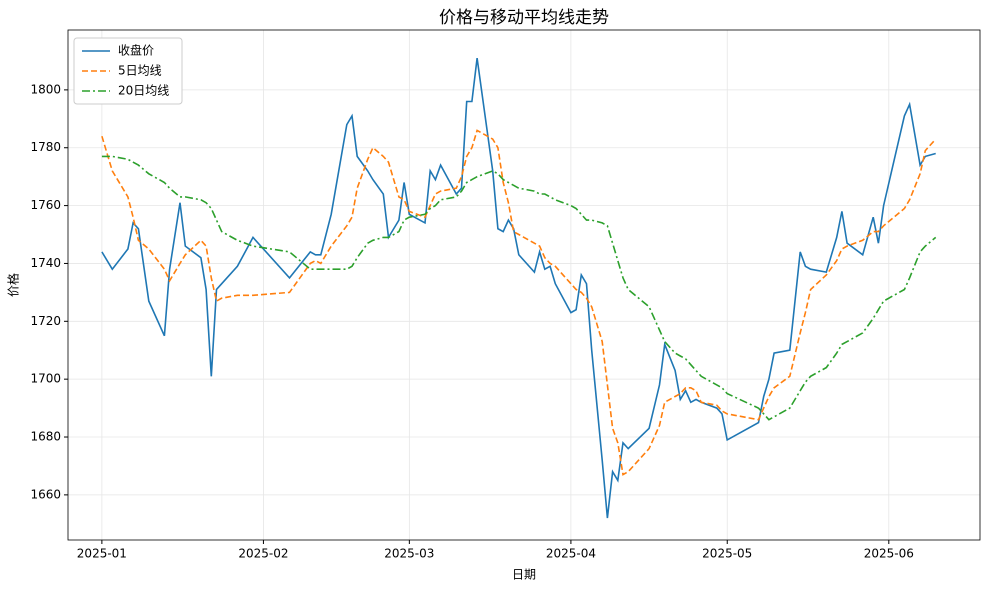 The height and width of the screenshot is (590, 989). Describe the element at coordinates (102, 554) in the screenshot. I see `x-tick-label: 2025-01` at that location.